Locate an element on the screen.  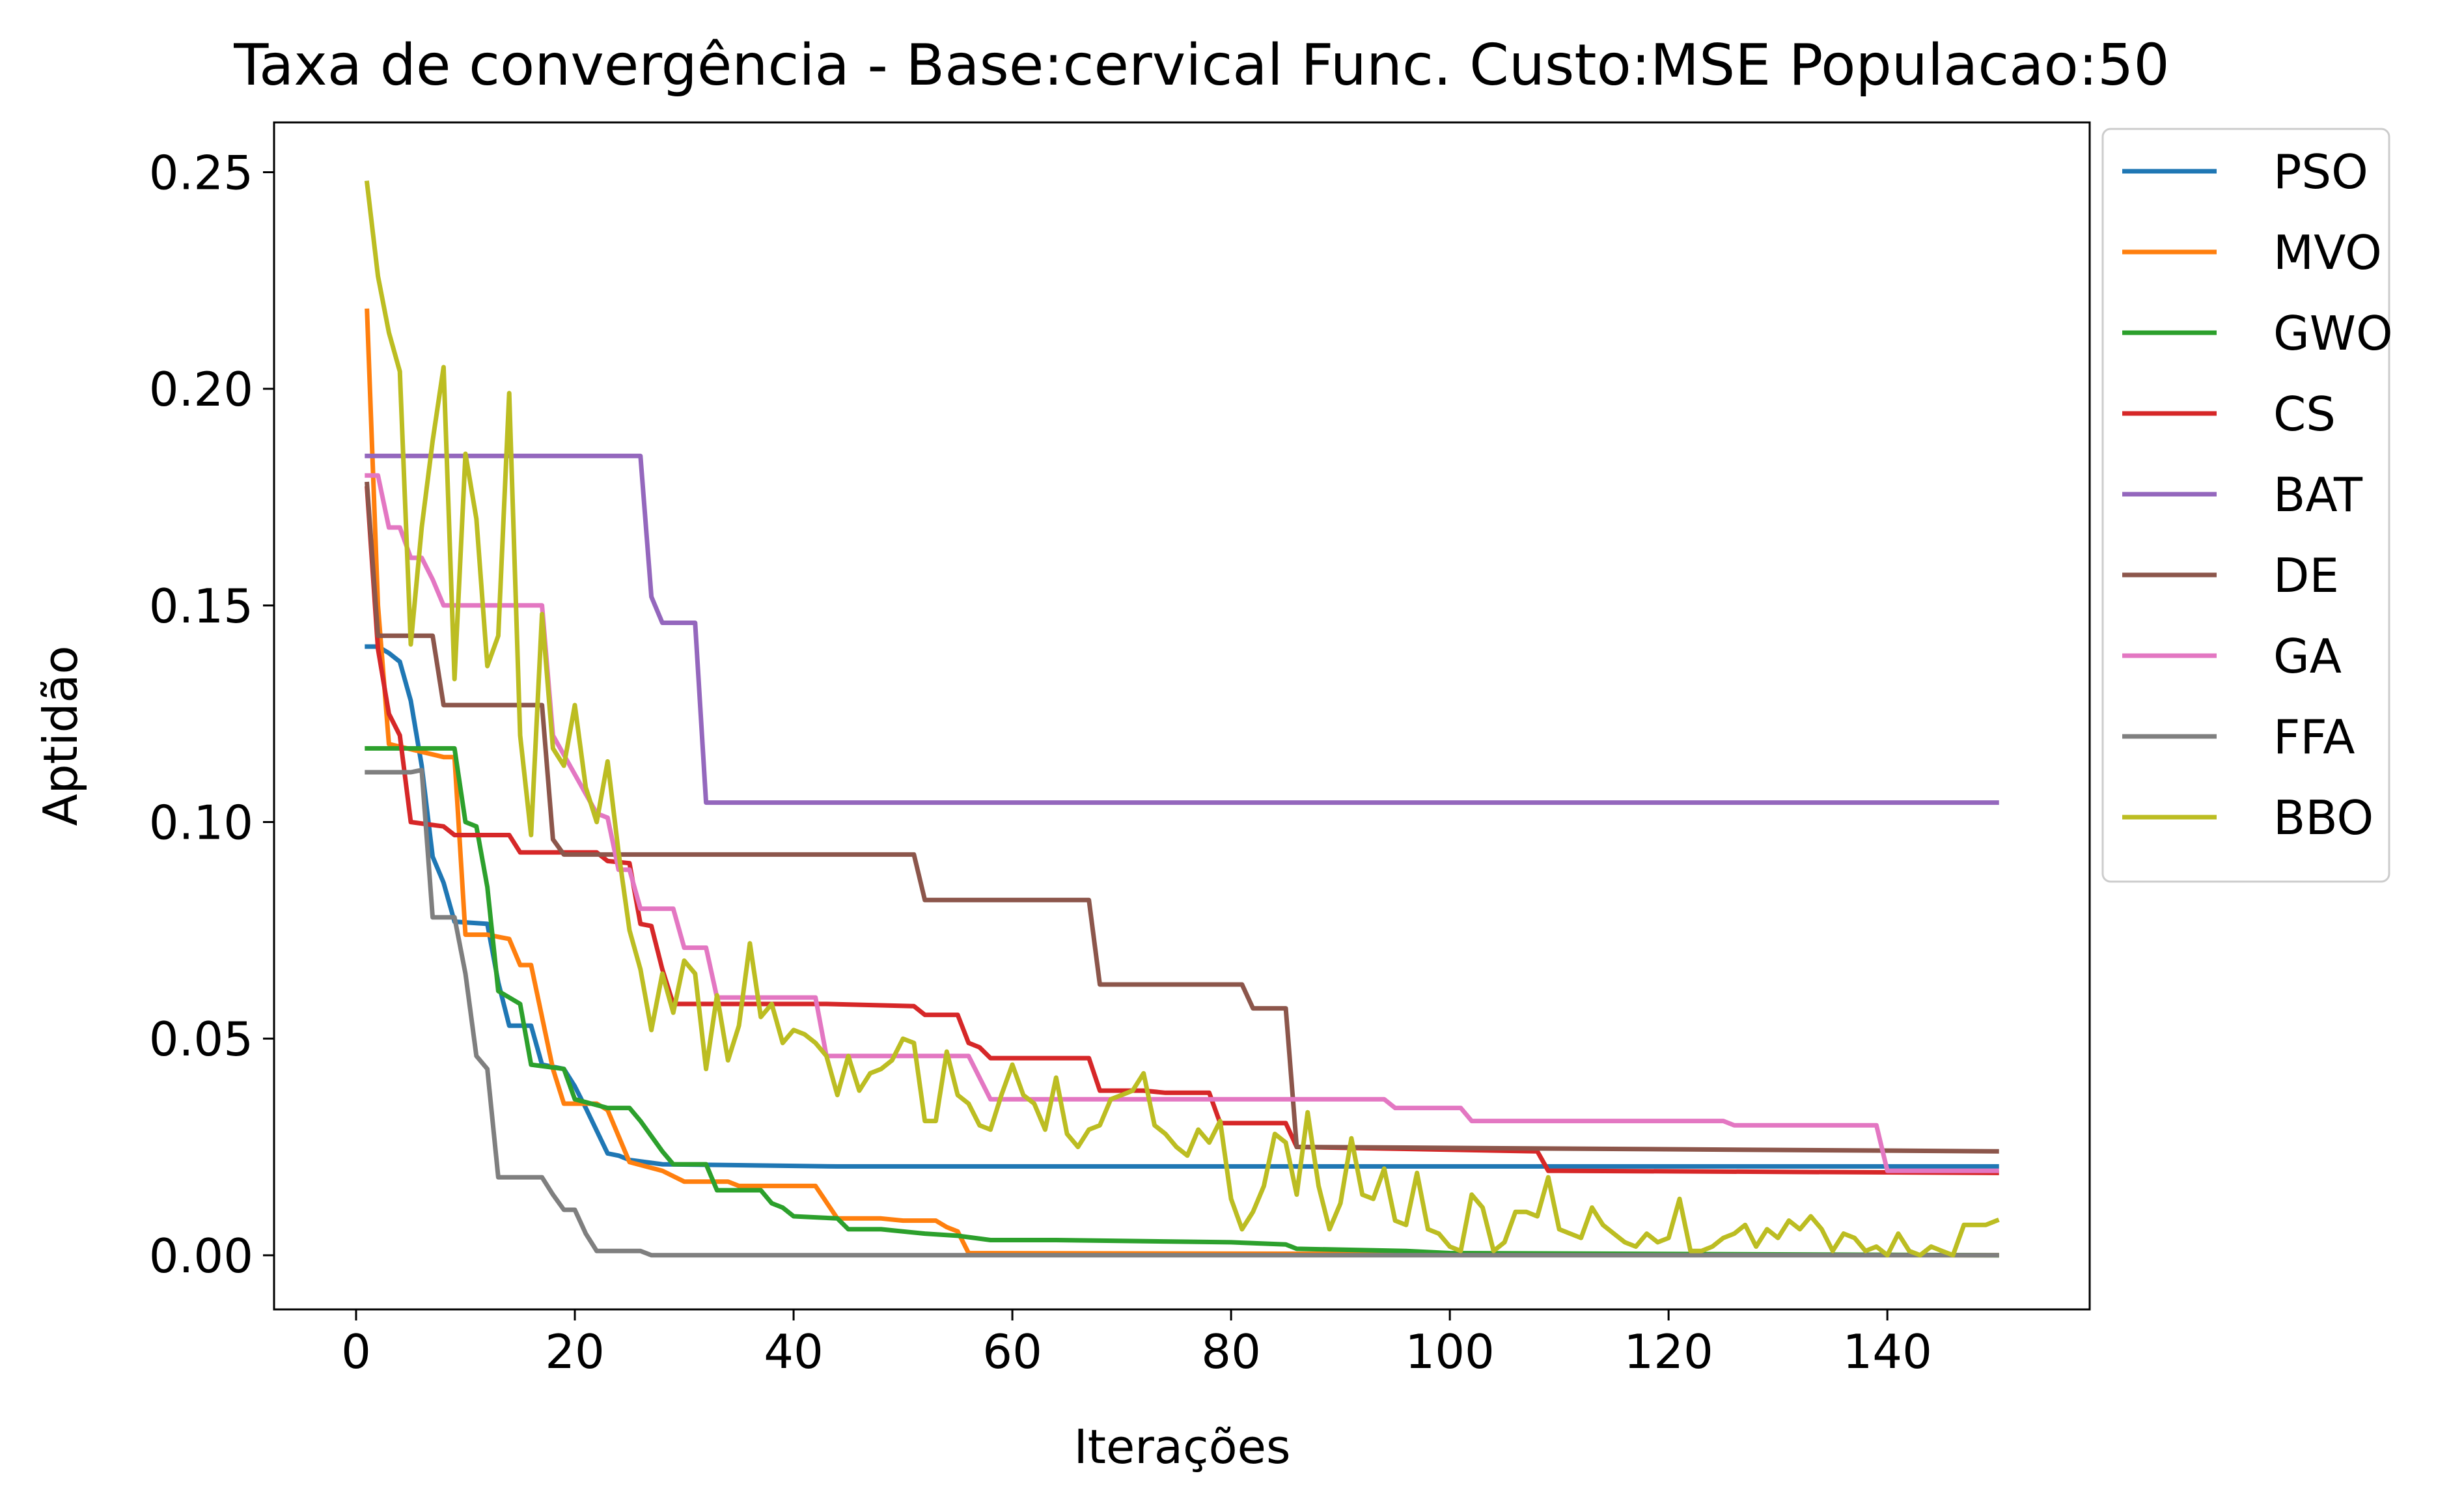
y-tick-label: 0.20 is located at coordinates (201, 389).